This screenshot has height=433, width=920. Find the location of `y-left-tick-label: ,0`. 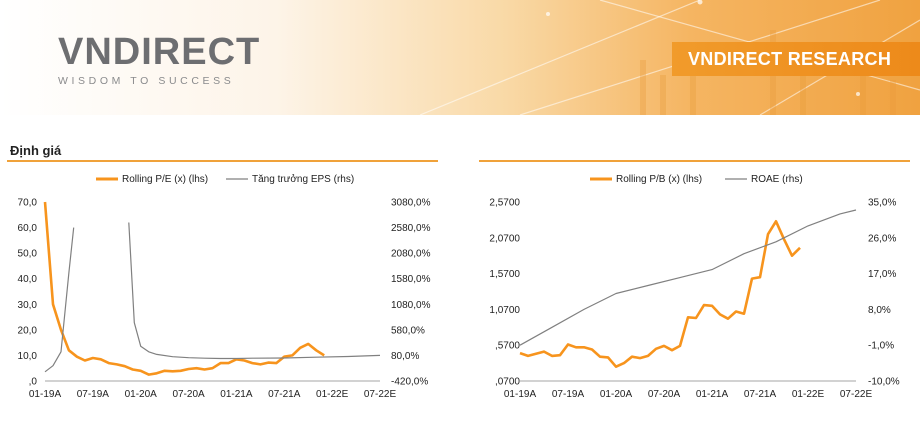

y-left-tick-label: ,0 is located at coordinates (33, 382).